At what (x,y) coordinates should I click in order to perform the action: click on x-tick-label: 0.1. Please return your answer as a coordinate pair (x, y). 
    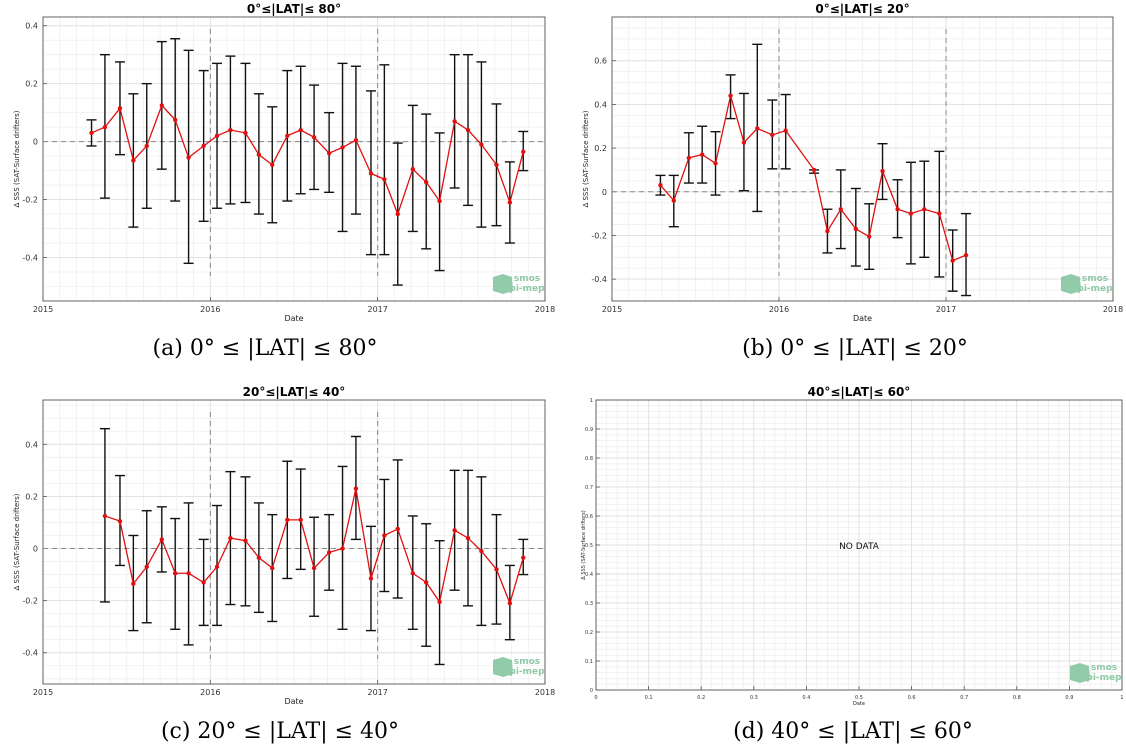
    Looking at the image, I should click on (649, 698).